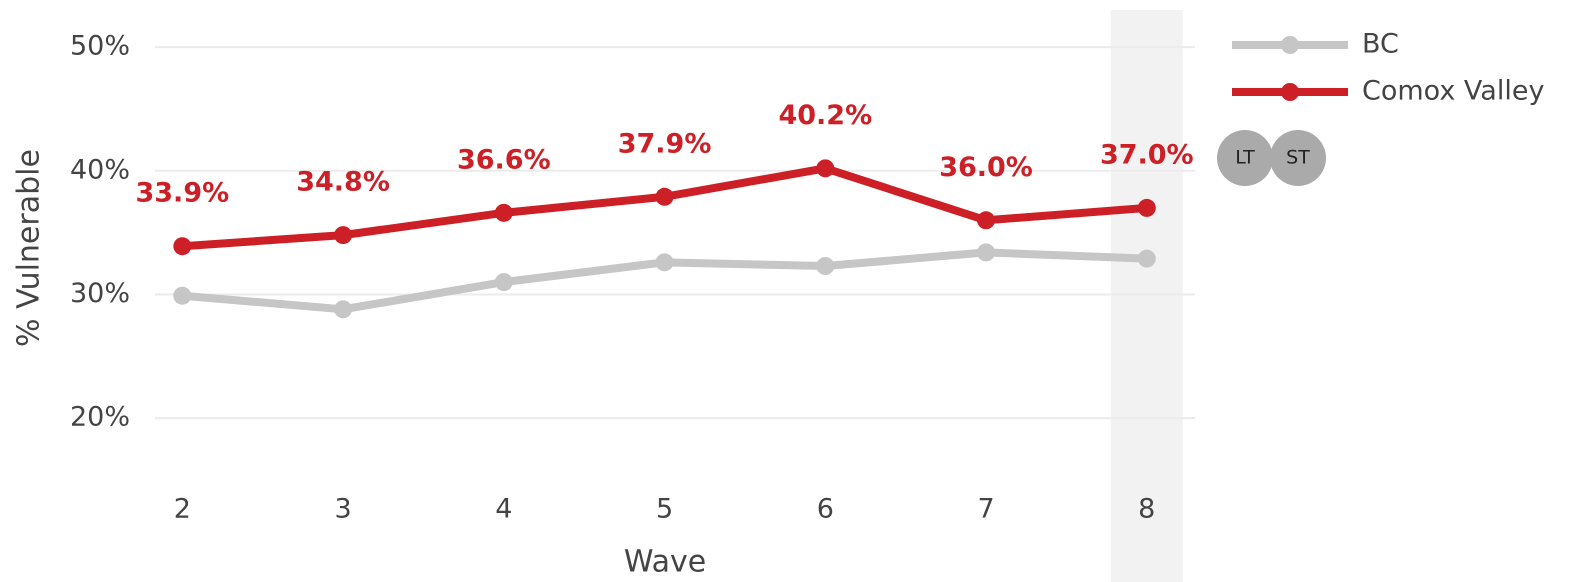 This screenshot has height=582, width=1574. Describe the element at coordinates (100, 46) in the screenshot. I see `y-tick-label: 50%` at that location.